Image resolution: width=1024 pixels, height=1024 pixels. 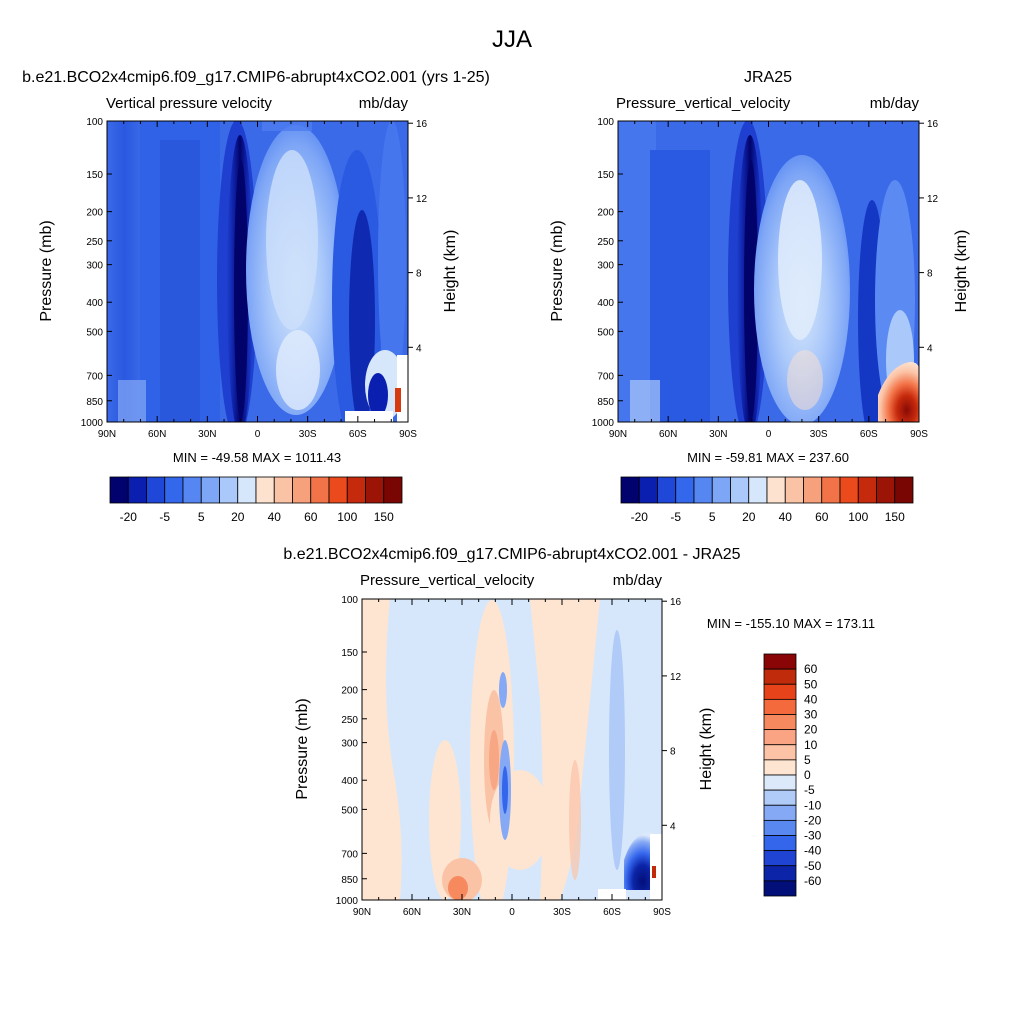 I want to click on y-tick-label: 700, so click(x=94, y=376).